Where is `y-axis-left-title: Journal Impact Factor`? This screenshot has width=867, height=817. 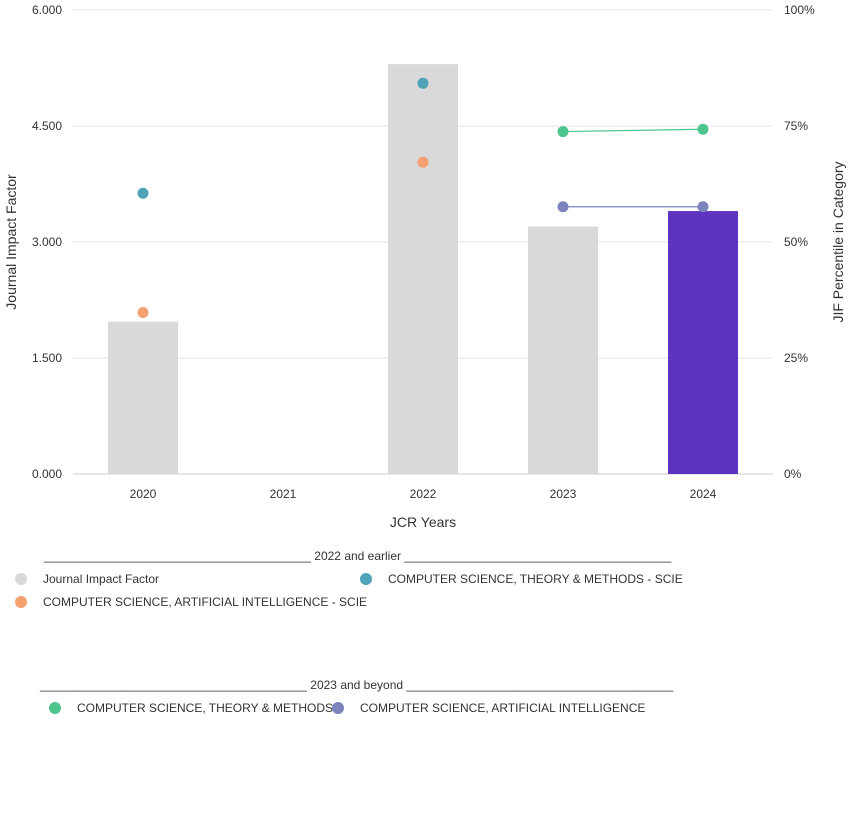
y-axis-left-title: Journal Impact Factor is located at coordinates (11, 242).